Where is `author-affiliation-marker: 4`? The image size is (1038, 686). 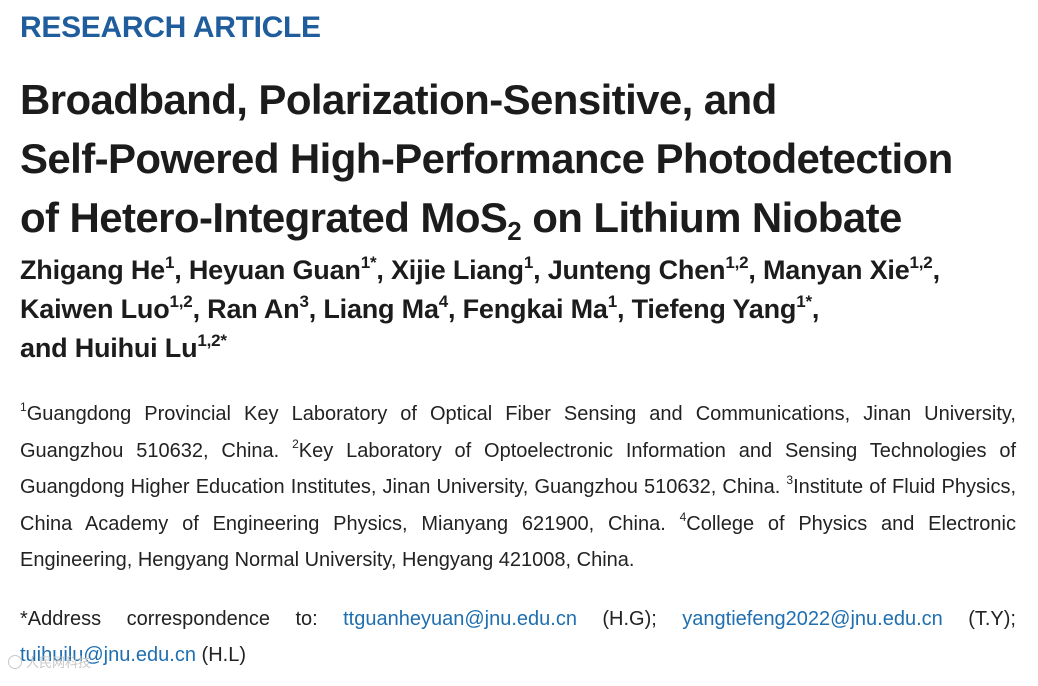 author-affiliation-marker: 4 is located at coordinates (443, 301).